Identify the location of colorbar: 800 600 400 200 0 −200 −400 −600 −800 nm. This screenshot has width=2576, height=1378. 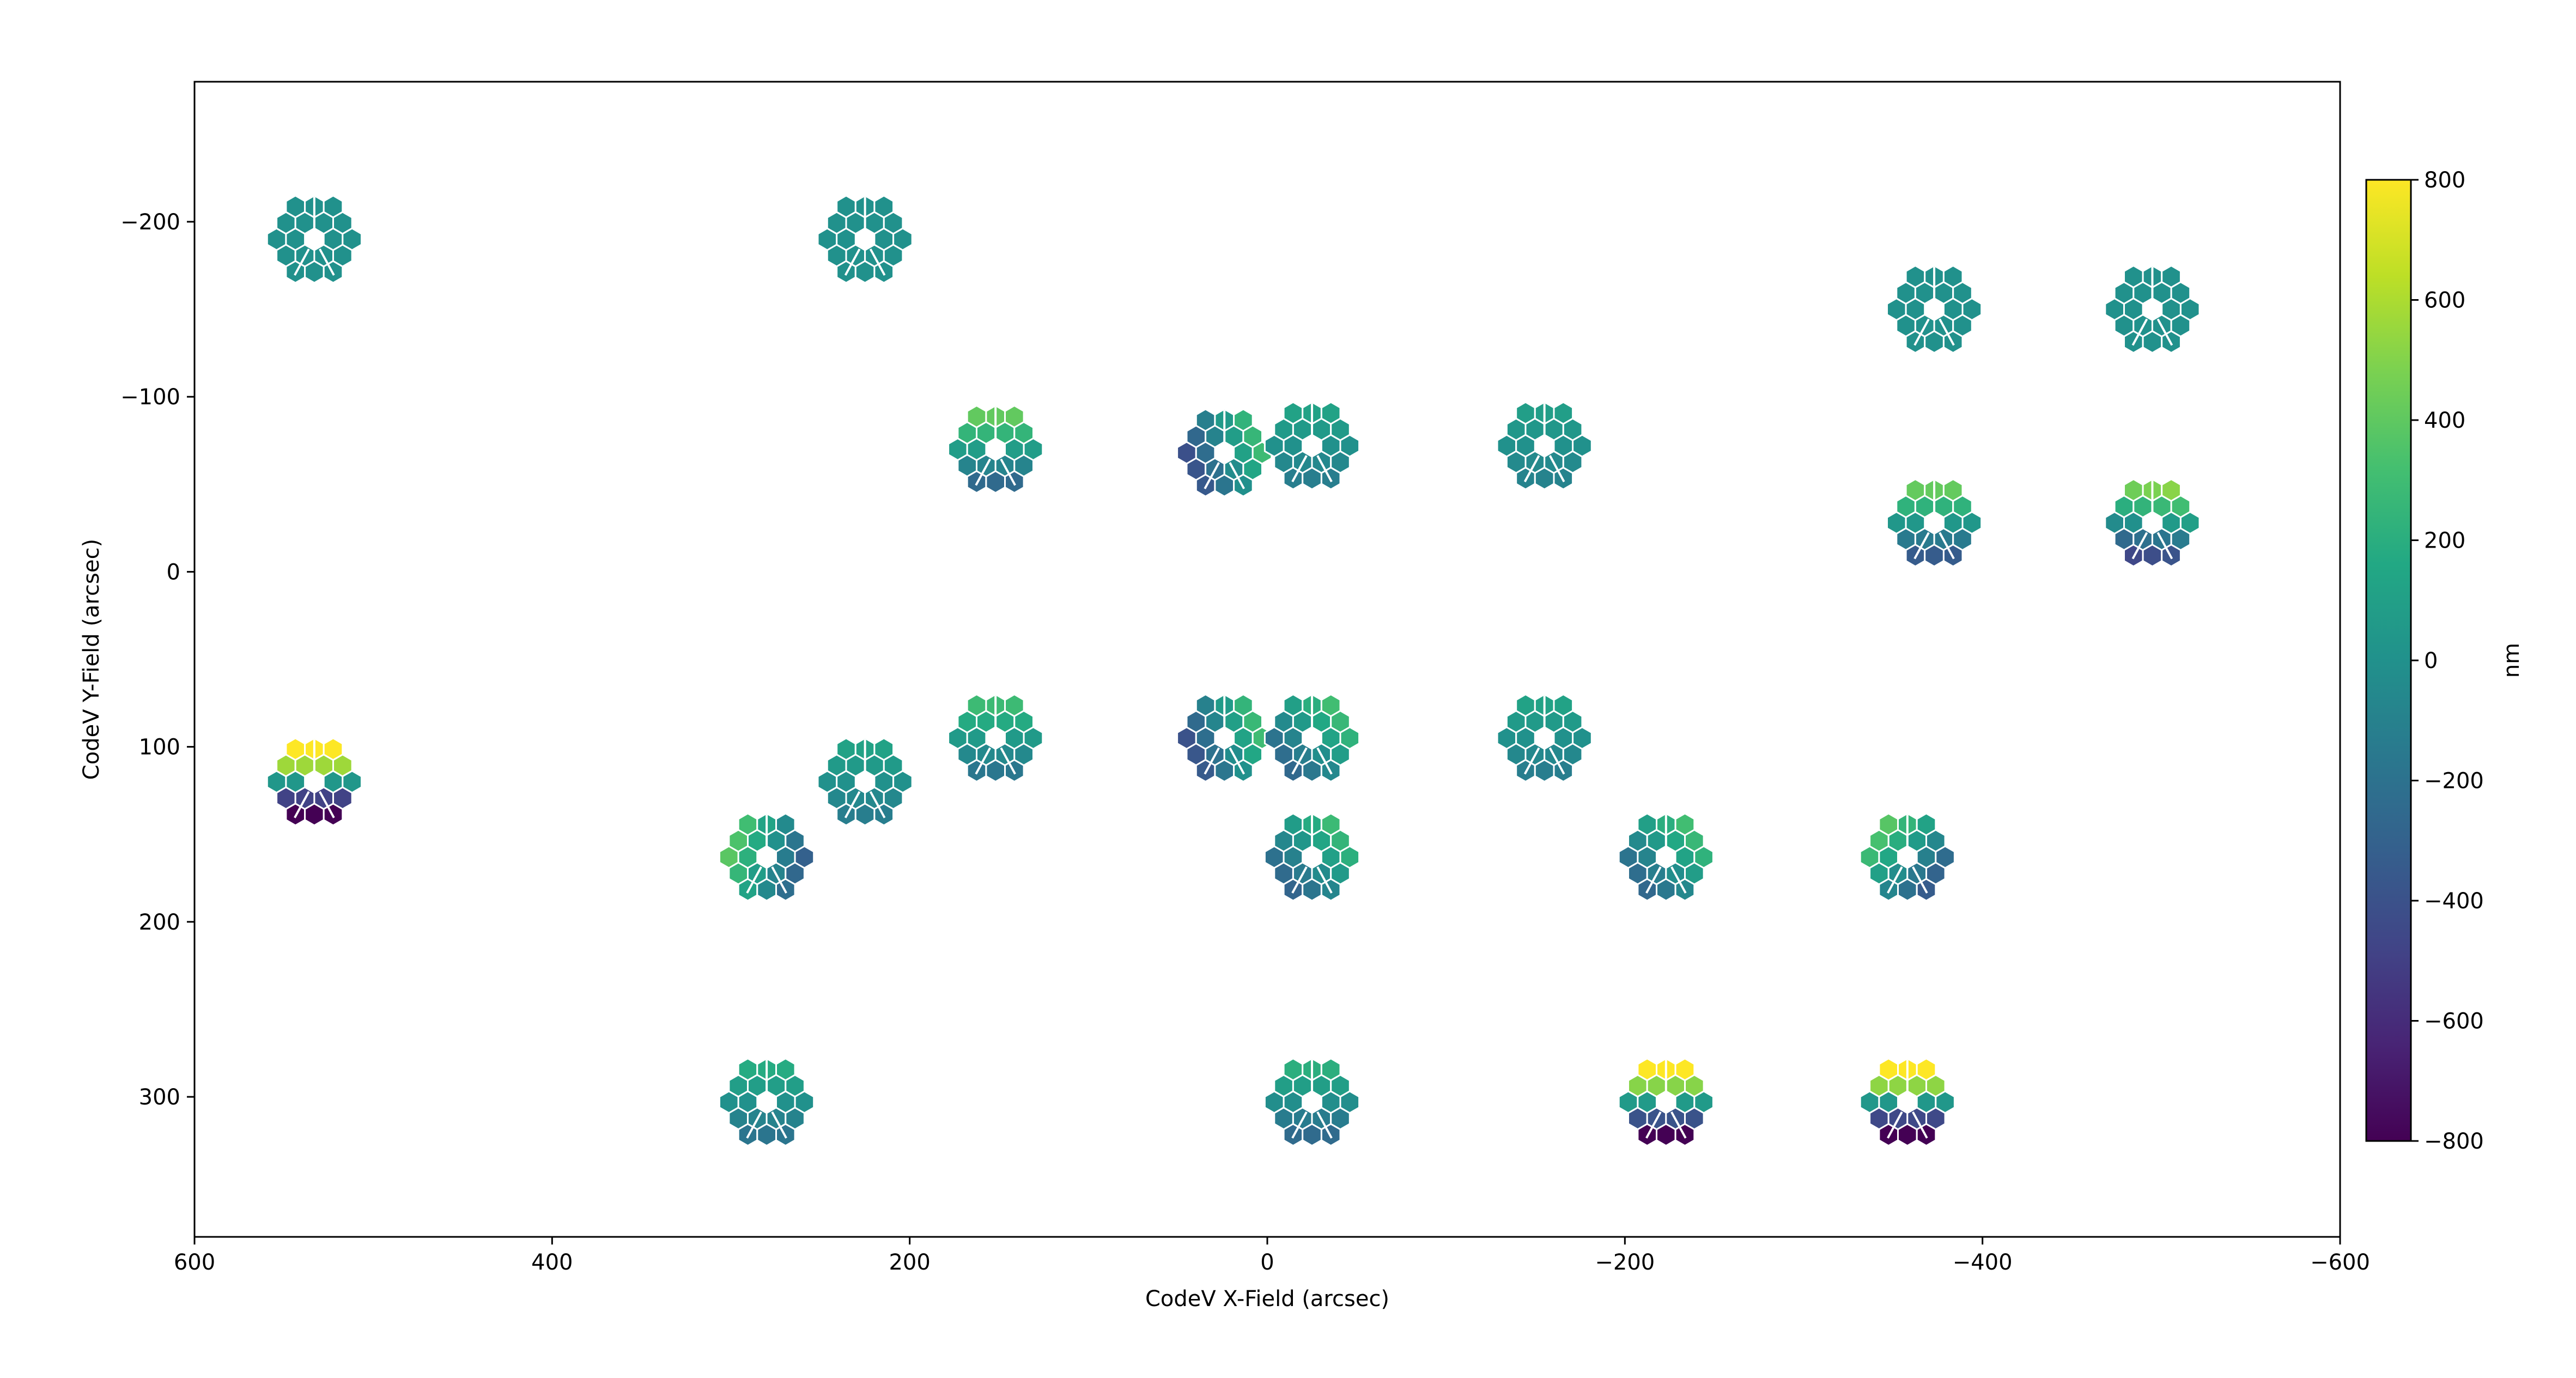
(2444, 661).